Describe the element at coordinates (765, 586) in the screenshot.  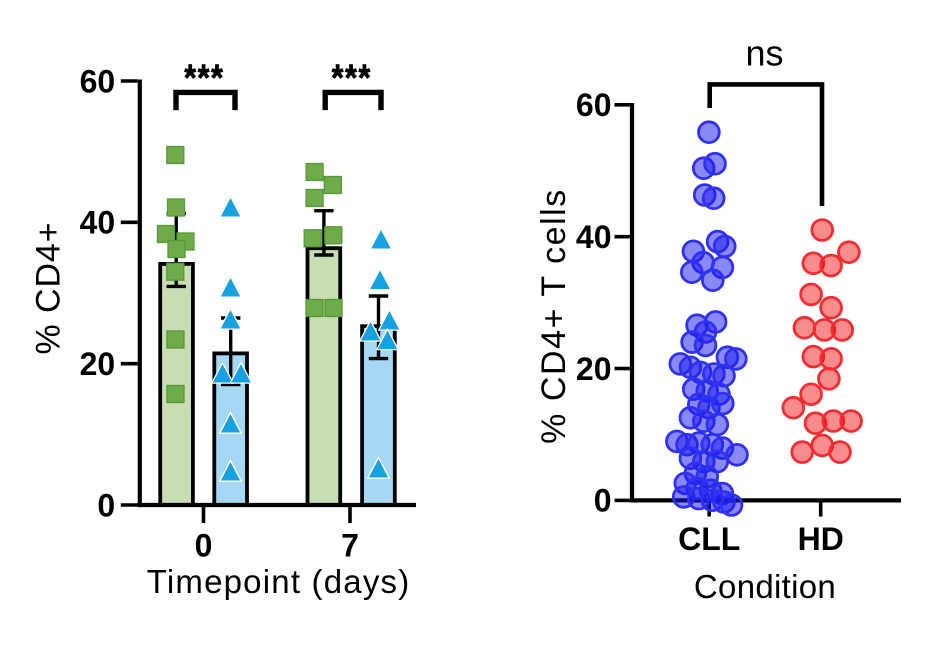
I see `svg-text: Condition` at that location.